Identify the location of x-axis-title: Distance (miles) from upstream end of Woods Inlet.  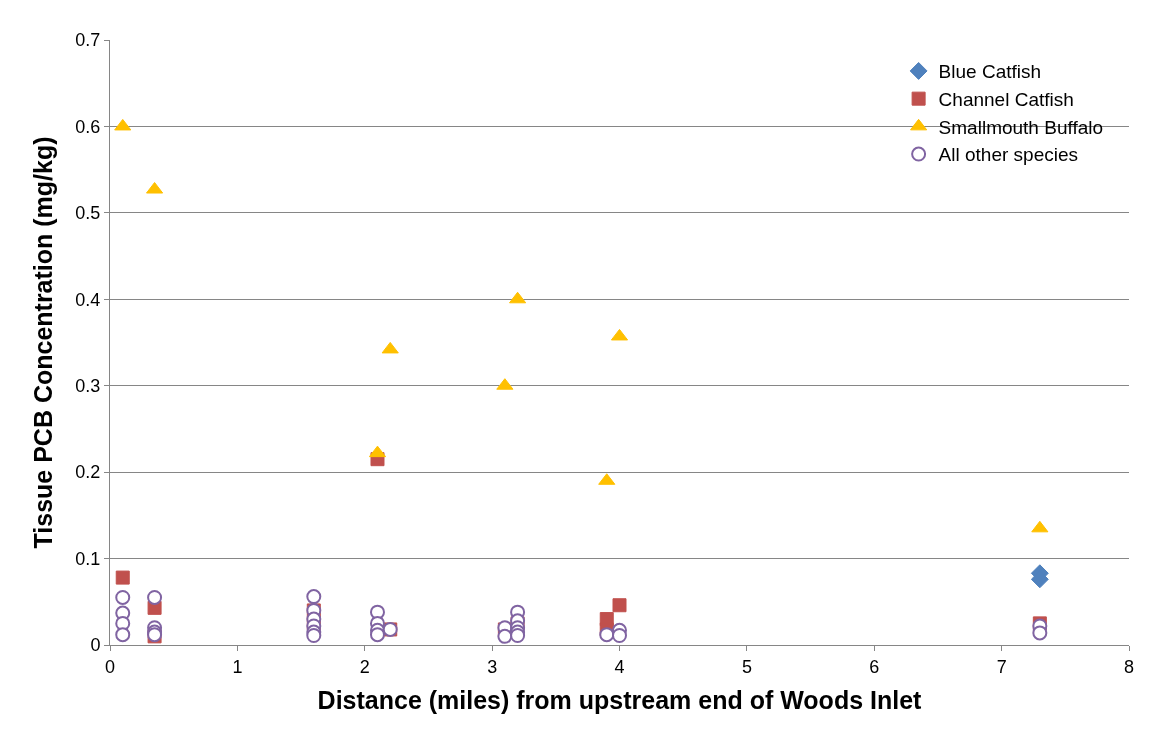
(620, 699).